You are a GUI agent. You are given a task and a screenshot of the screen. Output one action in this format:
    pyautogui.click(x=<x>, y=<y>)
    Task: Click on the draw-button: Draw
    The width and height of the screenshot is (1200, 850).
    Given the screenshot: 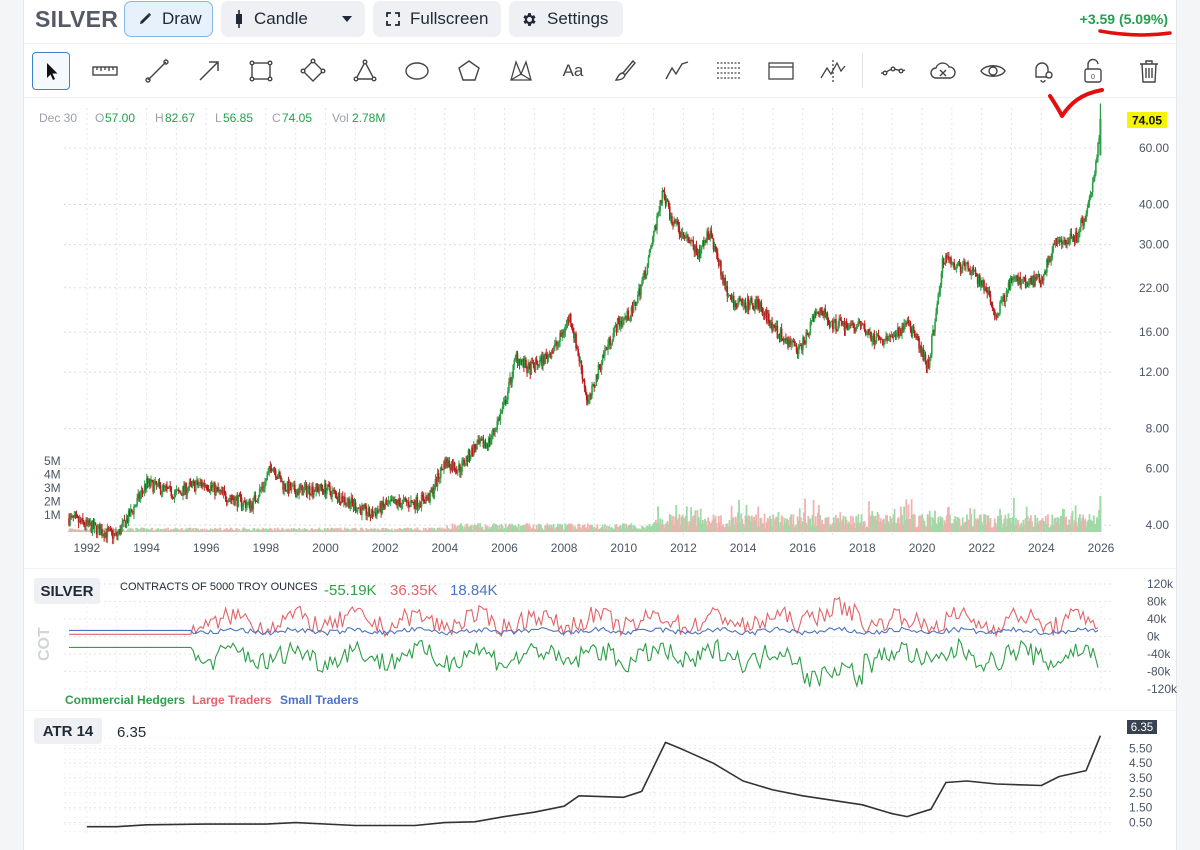 What is the action you would take?
    pyautogui.click(x=168, y=19)
    